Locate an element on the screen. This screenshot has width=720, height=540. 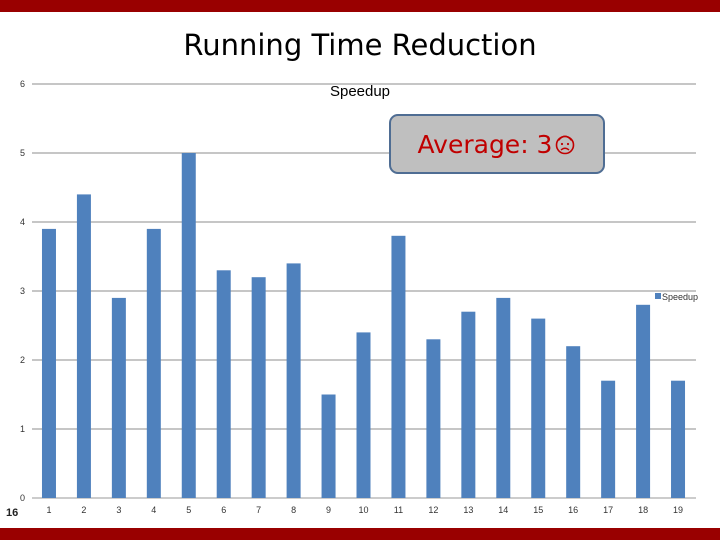
x-tick-label: 5 is located at coordinates (188, 510).